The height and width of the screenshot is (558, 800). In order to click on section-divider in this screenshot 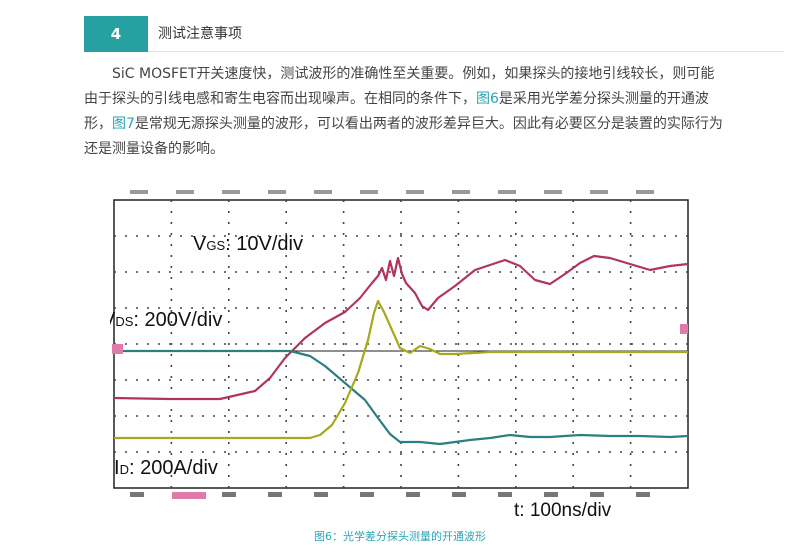, I will do `click(466, 51)`.